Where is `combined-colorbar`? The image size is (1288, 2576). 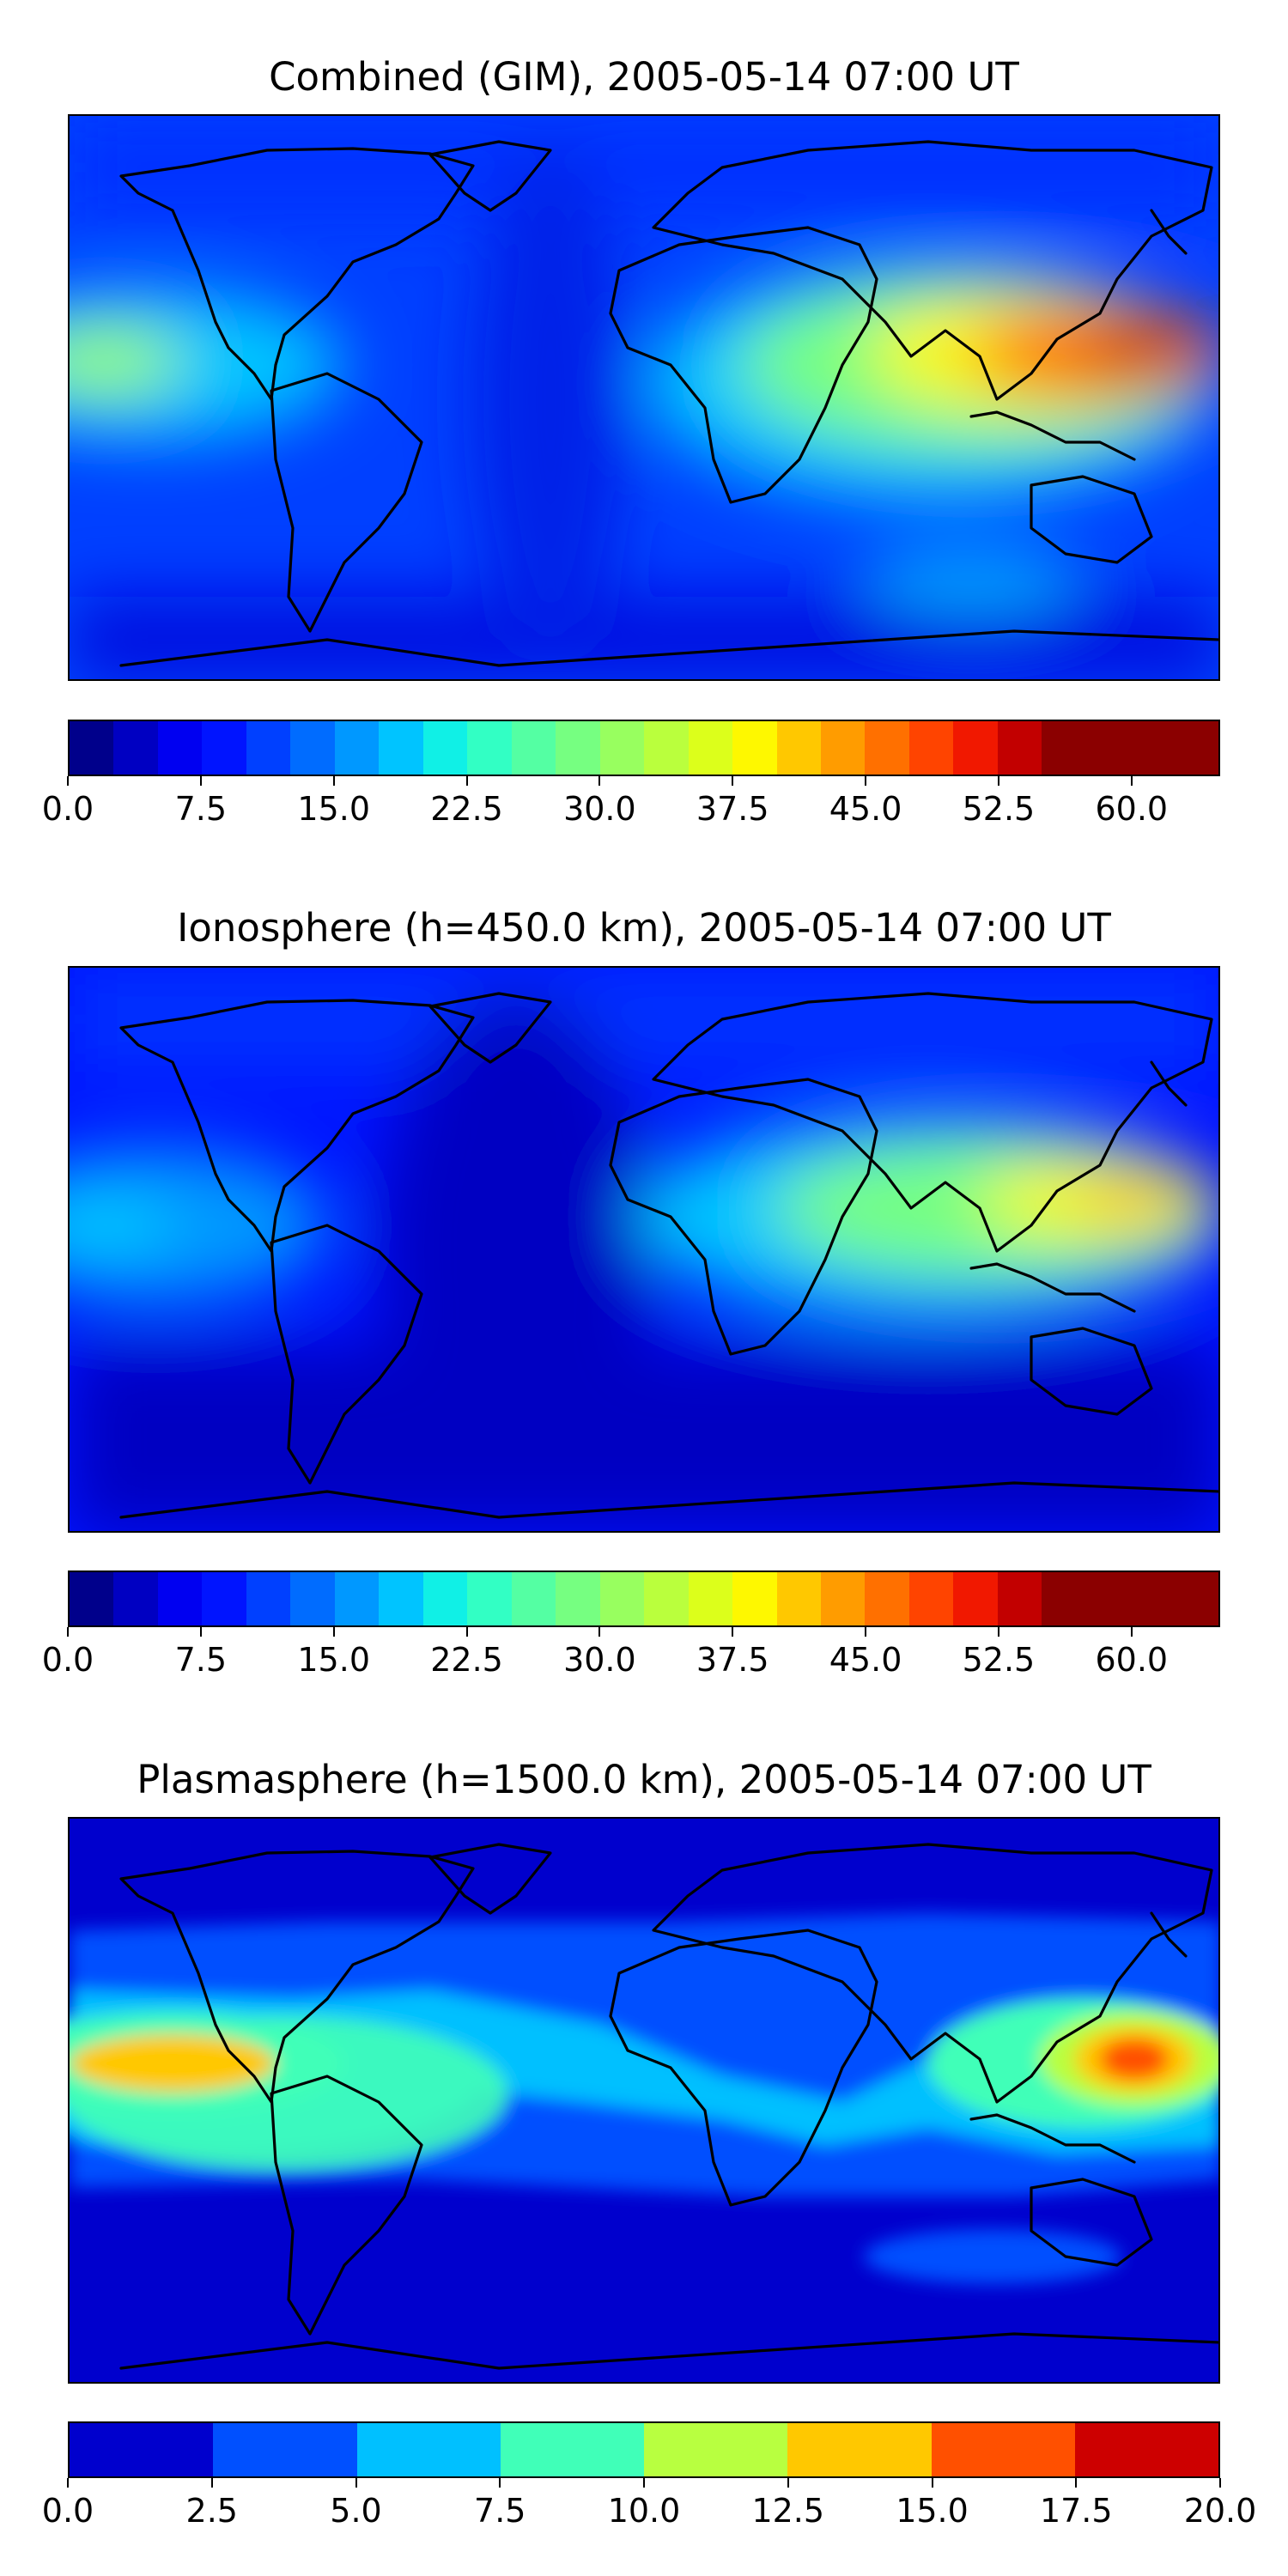
combined-colorbar is located at coordinates (644, 748).